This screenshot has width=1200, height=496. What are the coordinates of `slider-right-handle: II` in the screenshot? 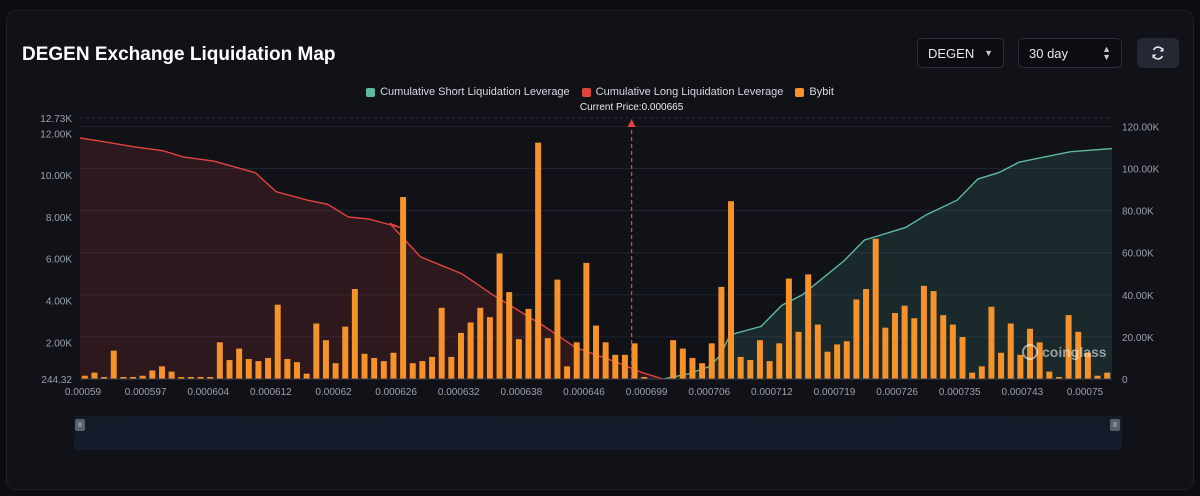 It's located at (1115, 425).